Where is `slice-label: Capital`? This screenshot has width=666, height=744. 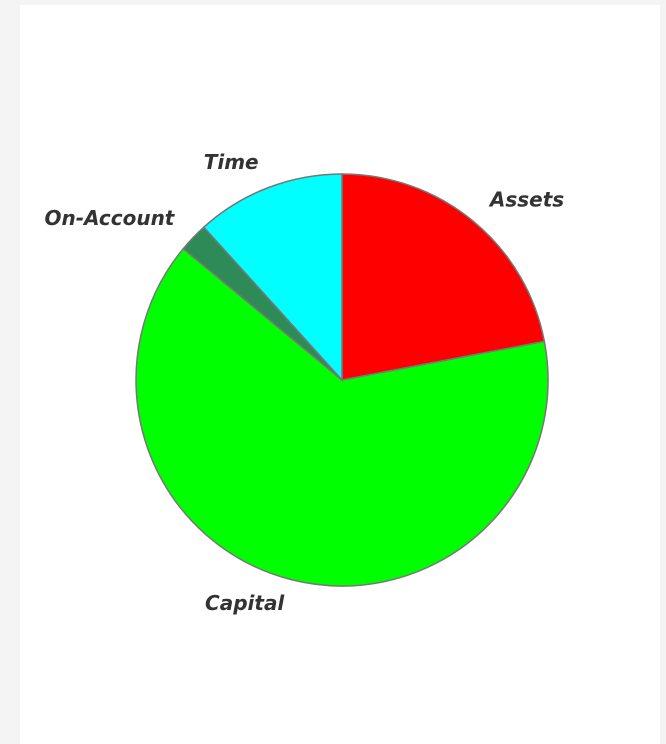 slice-label: Capital is located at coordinates (245, 603).